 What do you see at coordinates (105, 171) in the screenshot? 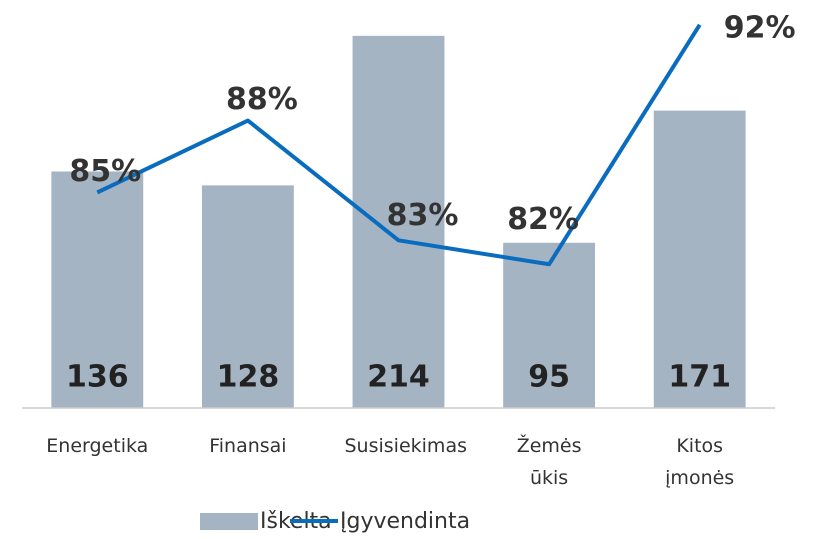
I see `line-value-label: 85%` at bounding box center [105, 171].